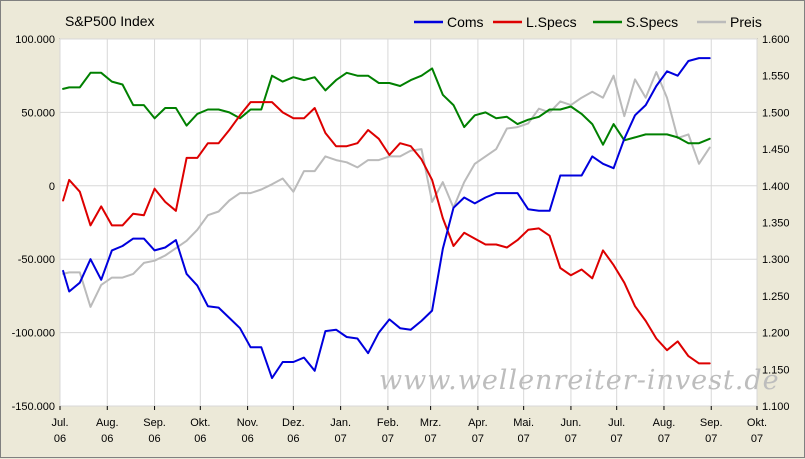 The width and height of the screenshot is (805, 459). What do you see at coordinates (776, 77) in the screenshot?
I see `right-tick-label: 1.550` at bounding box center [776, 77].